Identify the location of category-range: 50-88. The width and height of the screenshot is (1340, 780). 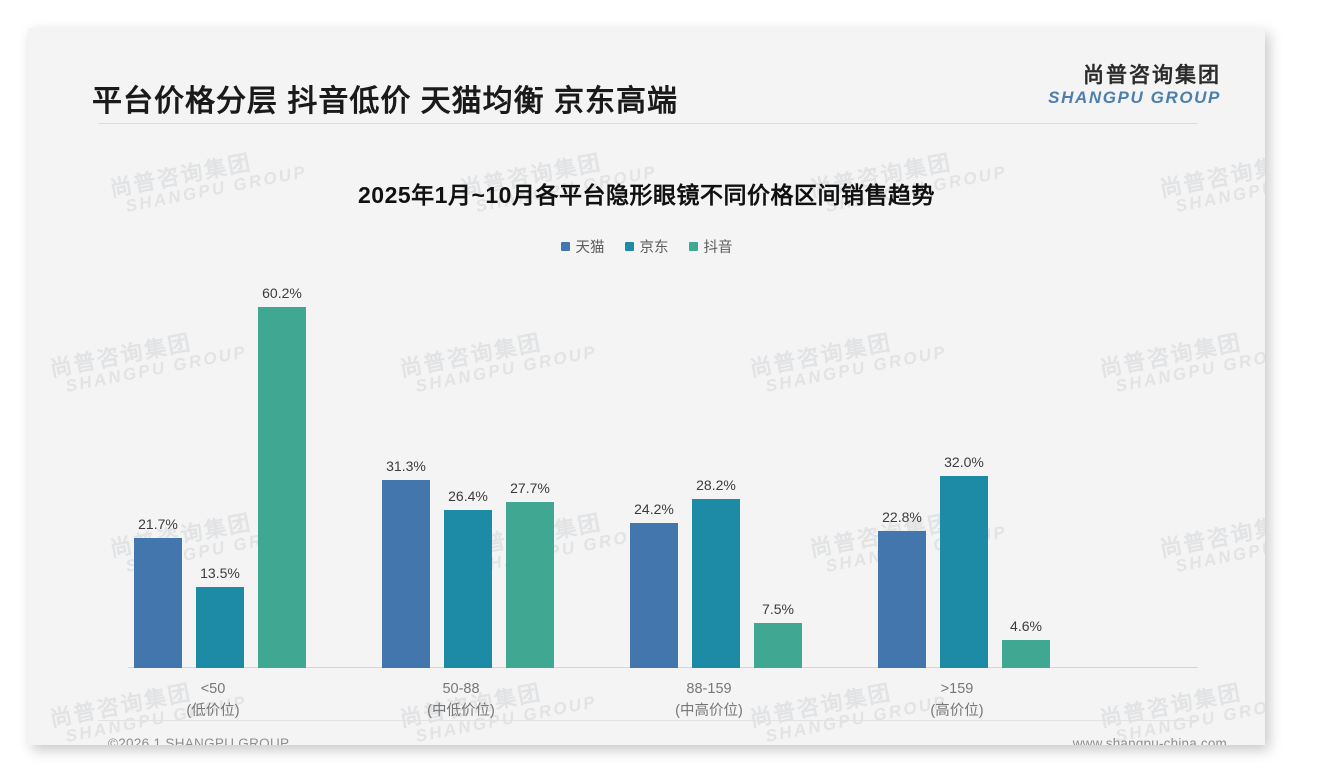
(461, 689).